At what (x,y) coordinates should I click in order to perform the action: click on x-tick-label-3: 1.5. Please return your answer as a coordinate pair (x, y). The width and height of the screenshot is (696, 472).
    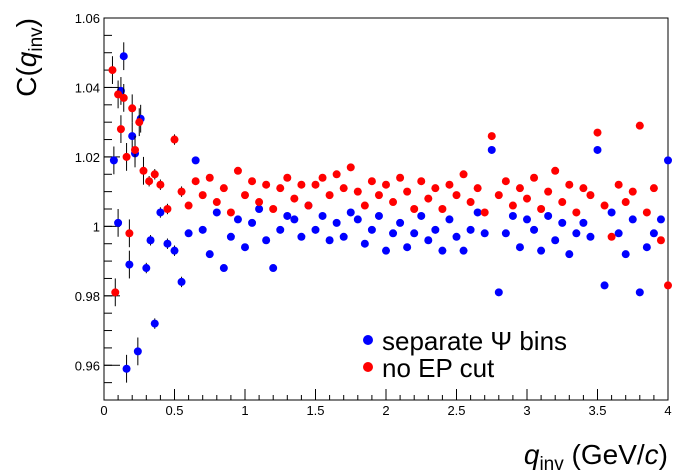
    Looking at the image, I should click on (315, 410).